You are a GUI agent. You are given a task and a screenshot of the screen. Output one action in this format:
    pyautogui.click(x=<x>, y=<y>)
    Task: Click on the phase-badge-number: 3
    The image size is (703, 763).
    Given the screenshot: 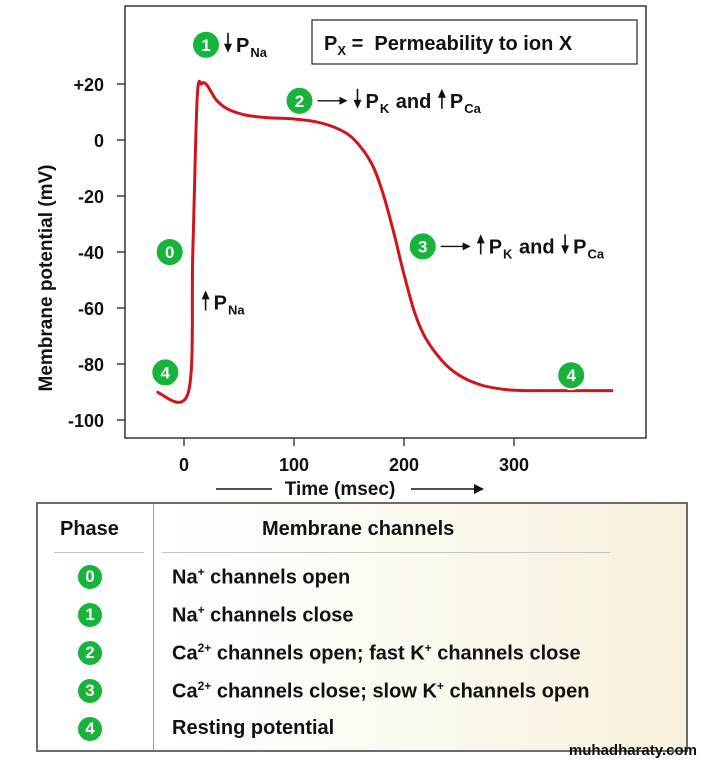 What is the action you would take?
    pyautogui.click(x=422, y=246)
    